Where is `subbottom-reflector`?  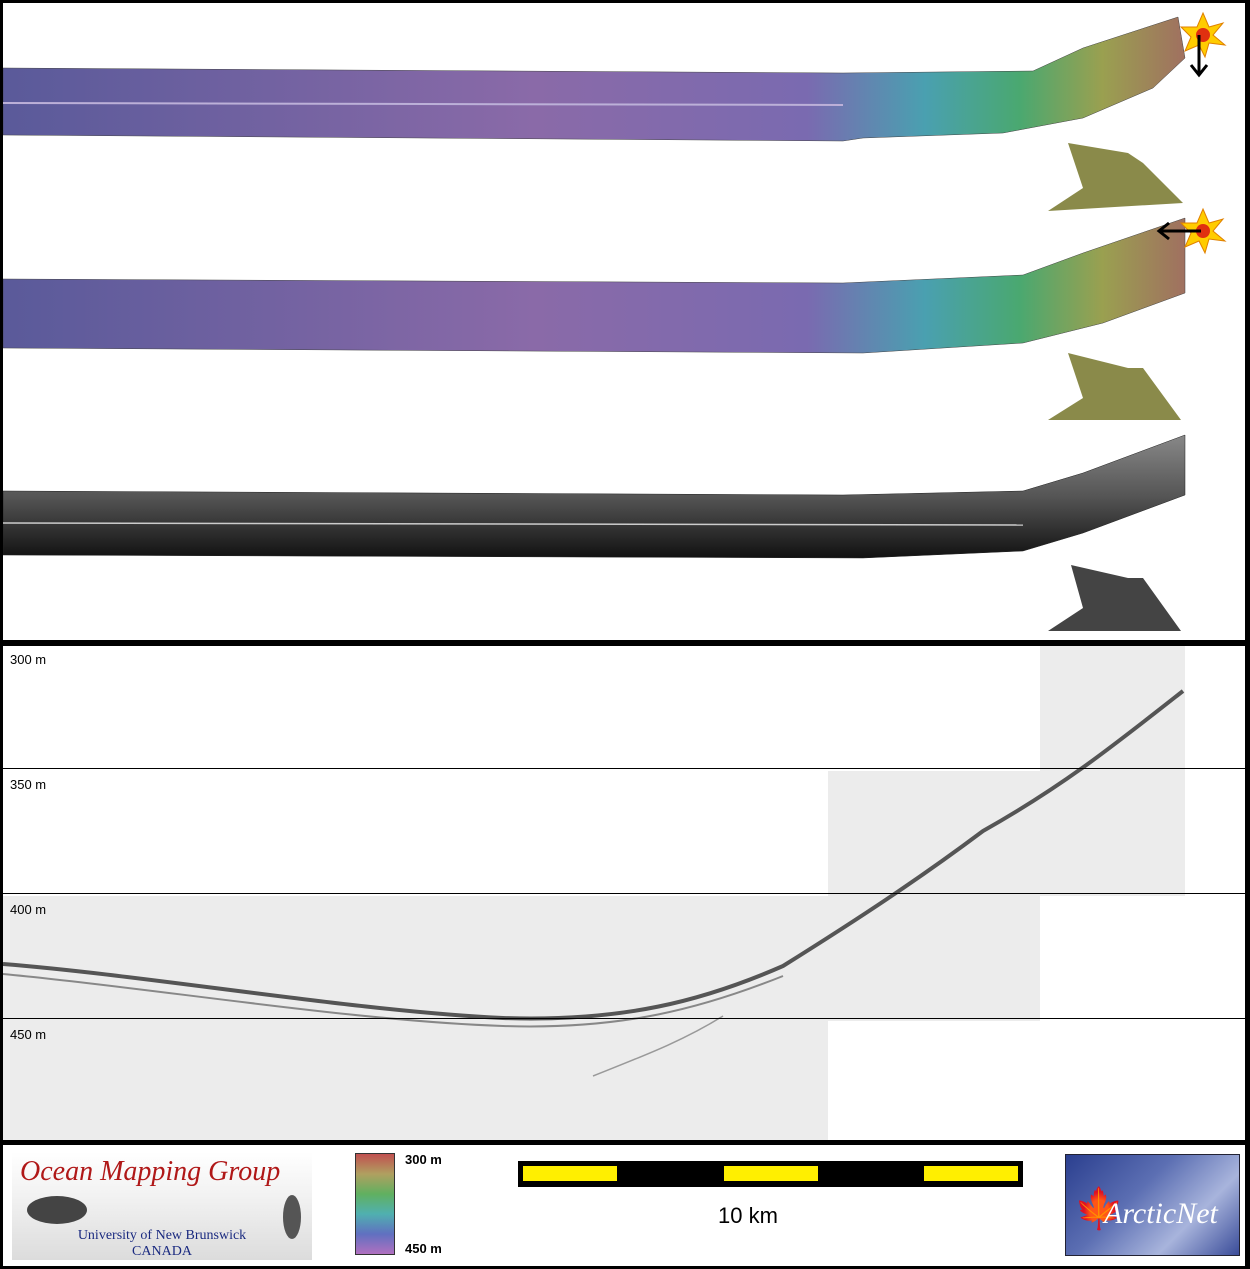 subbottom-reflector is located at coordinates (393, 1000).